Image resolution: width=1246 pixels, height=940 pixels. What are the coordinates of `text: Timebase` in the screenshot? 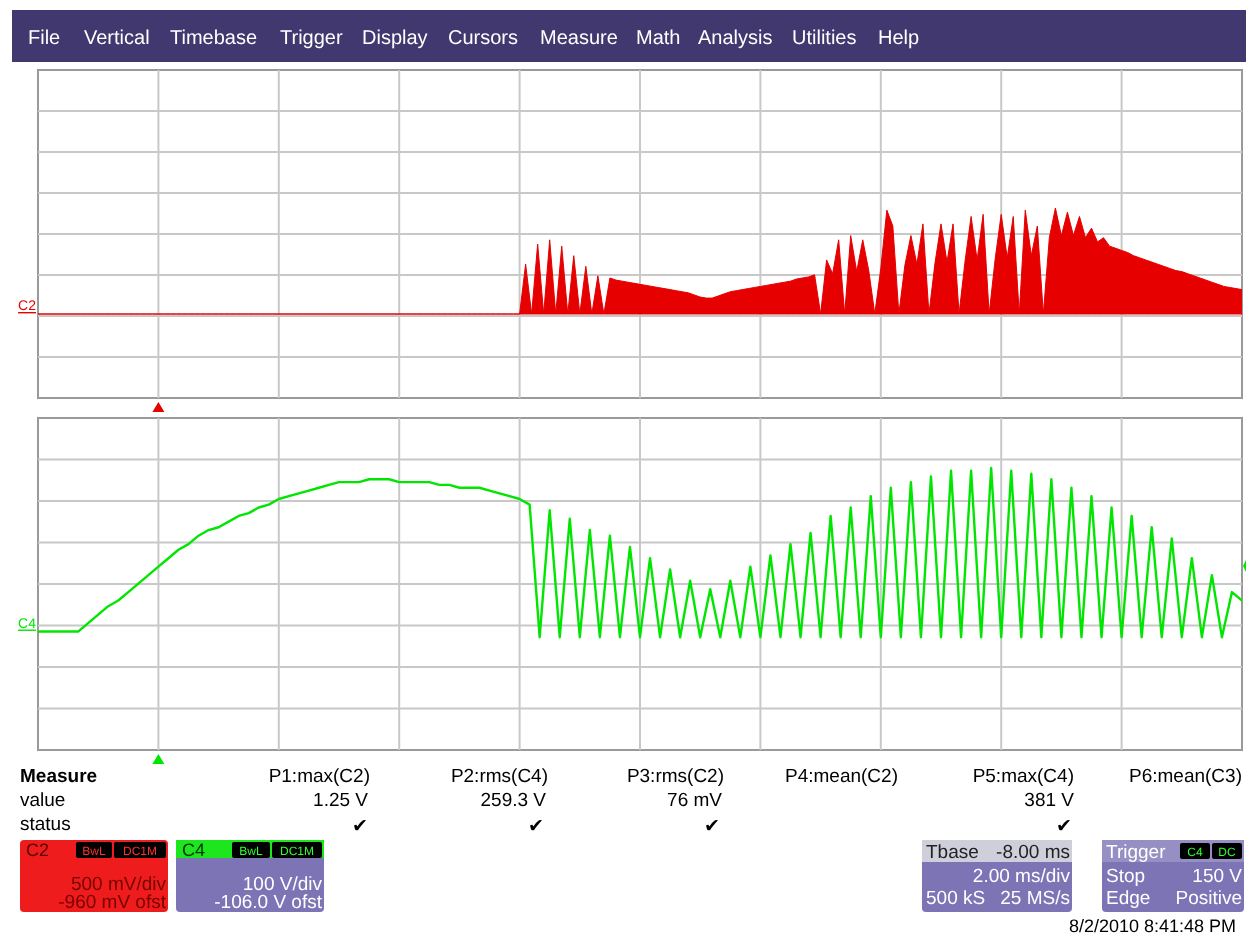 It's located at (214, 39).